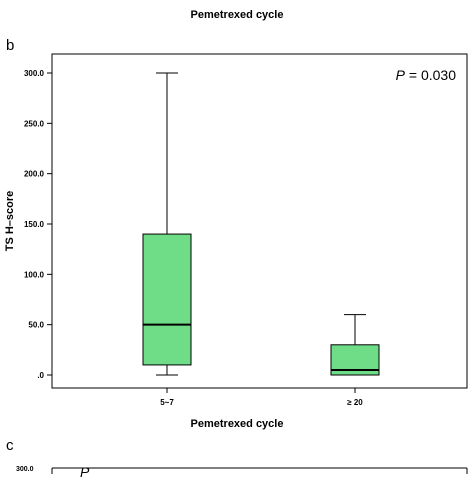 The image size is (474, 480). What do you see at coordinates (426, 75) in the screenshot?
I see `p-value-annotation: P = 0.030` at bounding box center [426, 75].